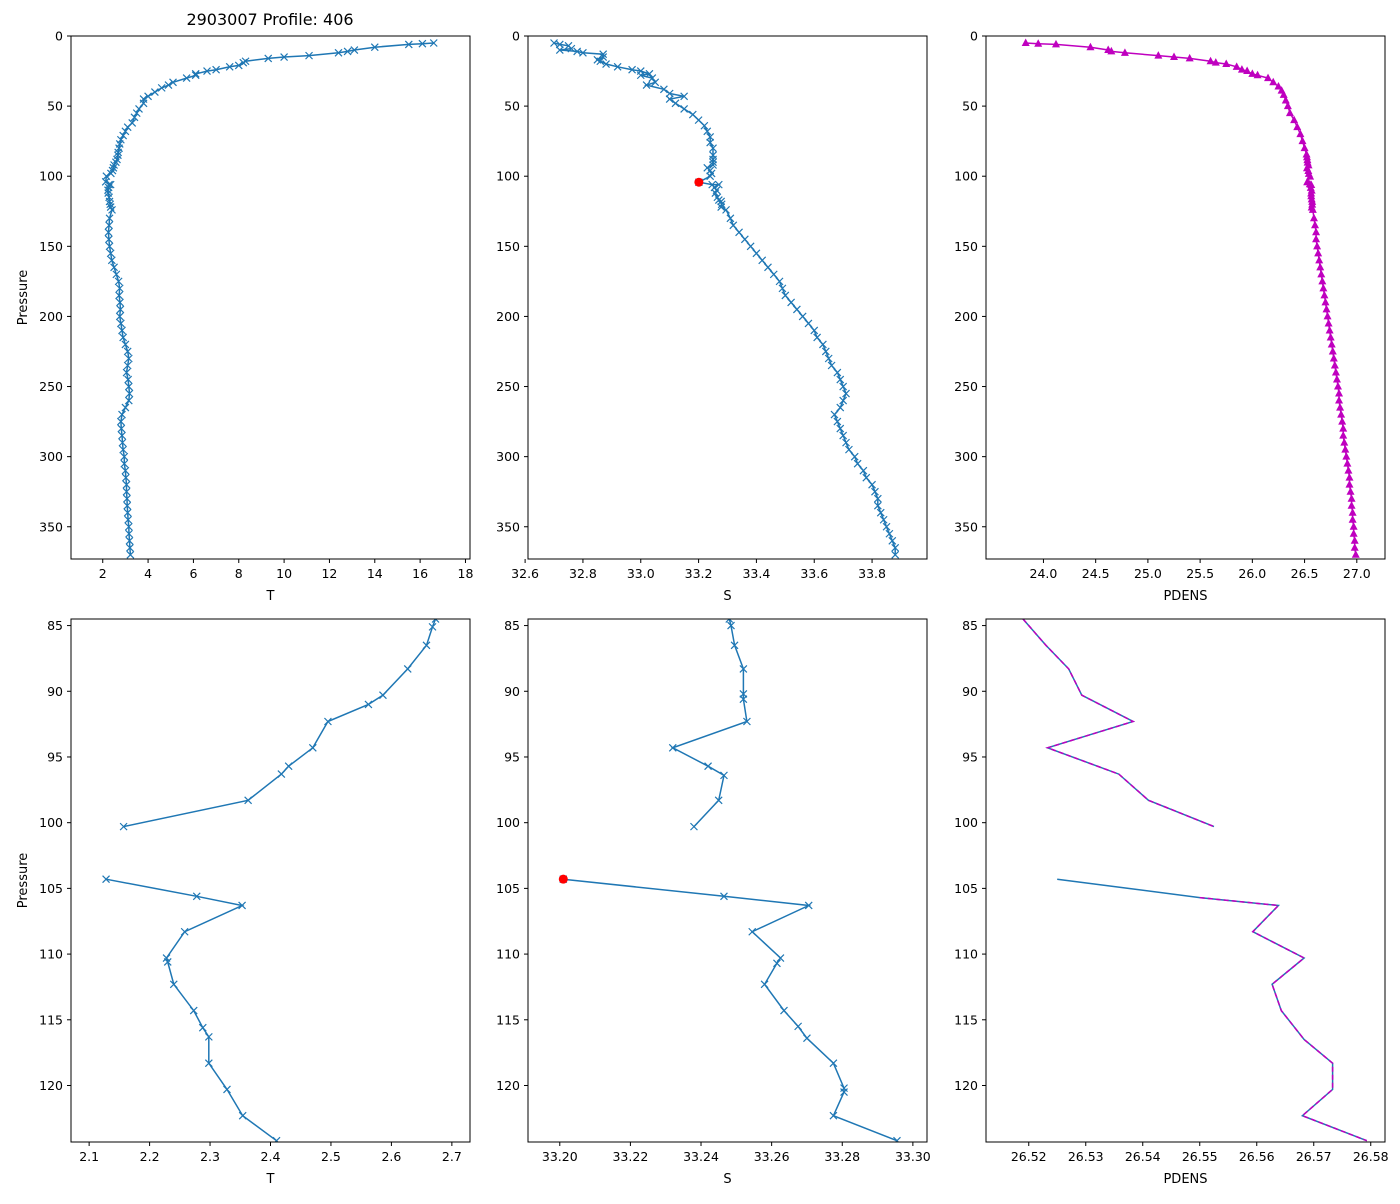 Image resolution: width=1400 pixels, height=1204 pixels. Describe the element at coordinates (508, 246) in the screenshot. I see `y-tick-label: 150` at that location.